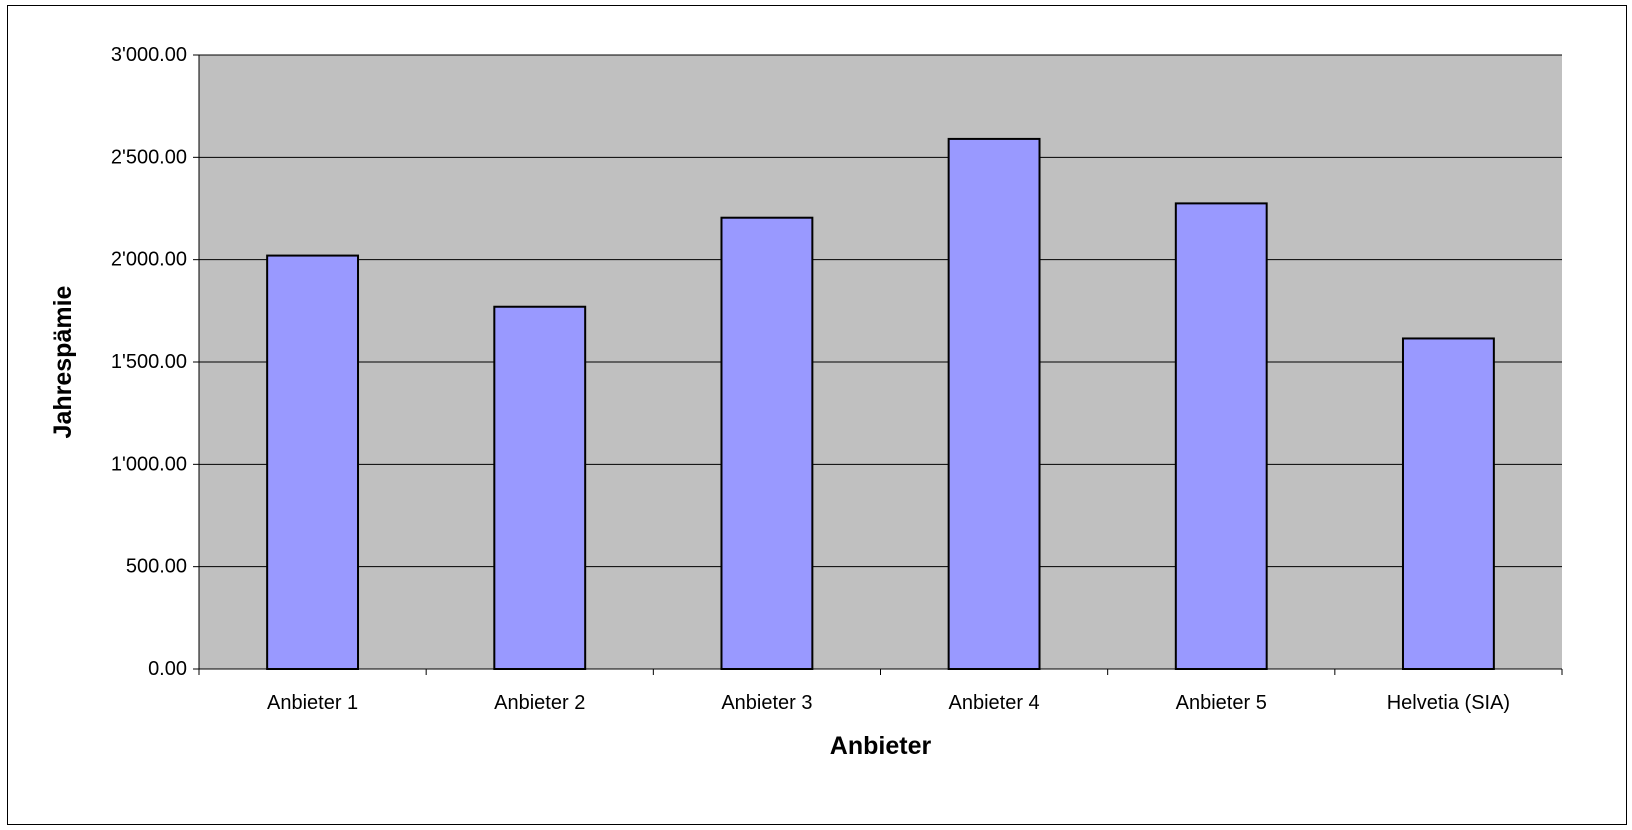  Describe the element at coordinates (993, 703) in the screenshot. I see `x-tick-label: Anbieter 4` at that location.